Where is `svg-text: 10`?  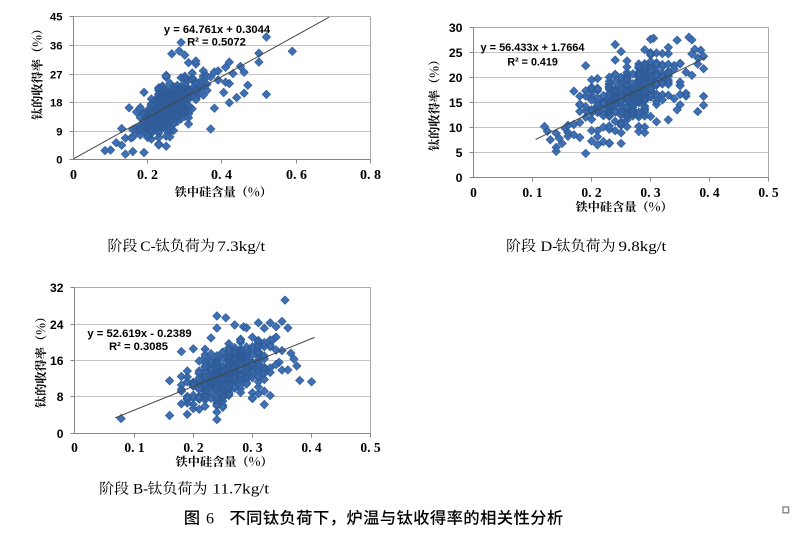 svg-text: 10 is located at coordinates (456, 128).